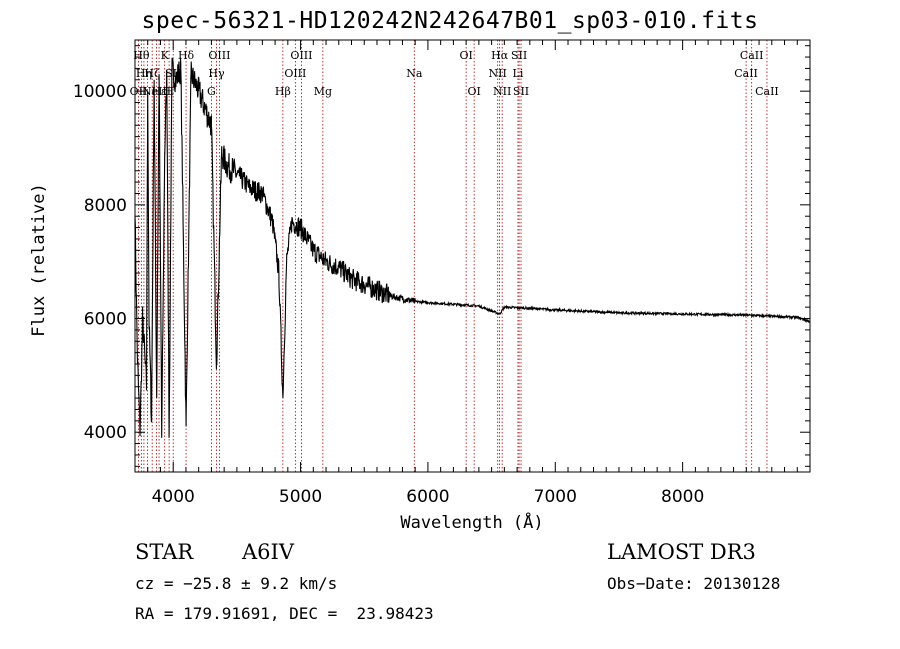 This screenshot has height=649, width=900. I want to click on coordinates: RA = 179.91691, DEC = 23.98423, so click(284, 613).